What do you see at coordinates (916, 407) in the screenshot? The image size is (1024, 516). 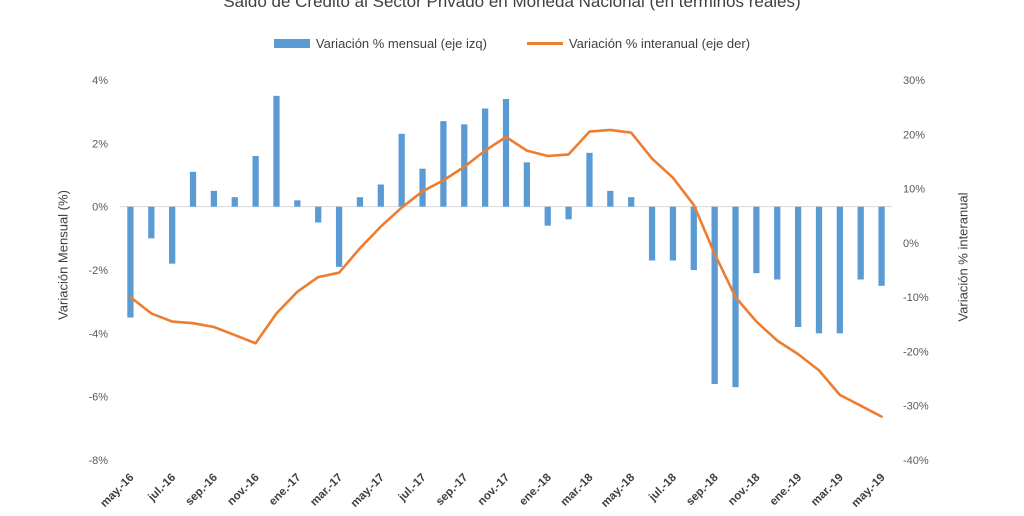 I see `y-tick-right: -30%` at bounding box center [916, 407].